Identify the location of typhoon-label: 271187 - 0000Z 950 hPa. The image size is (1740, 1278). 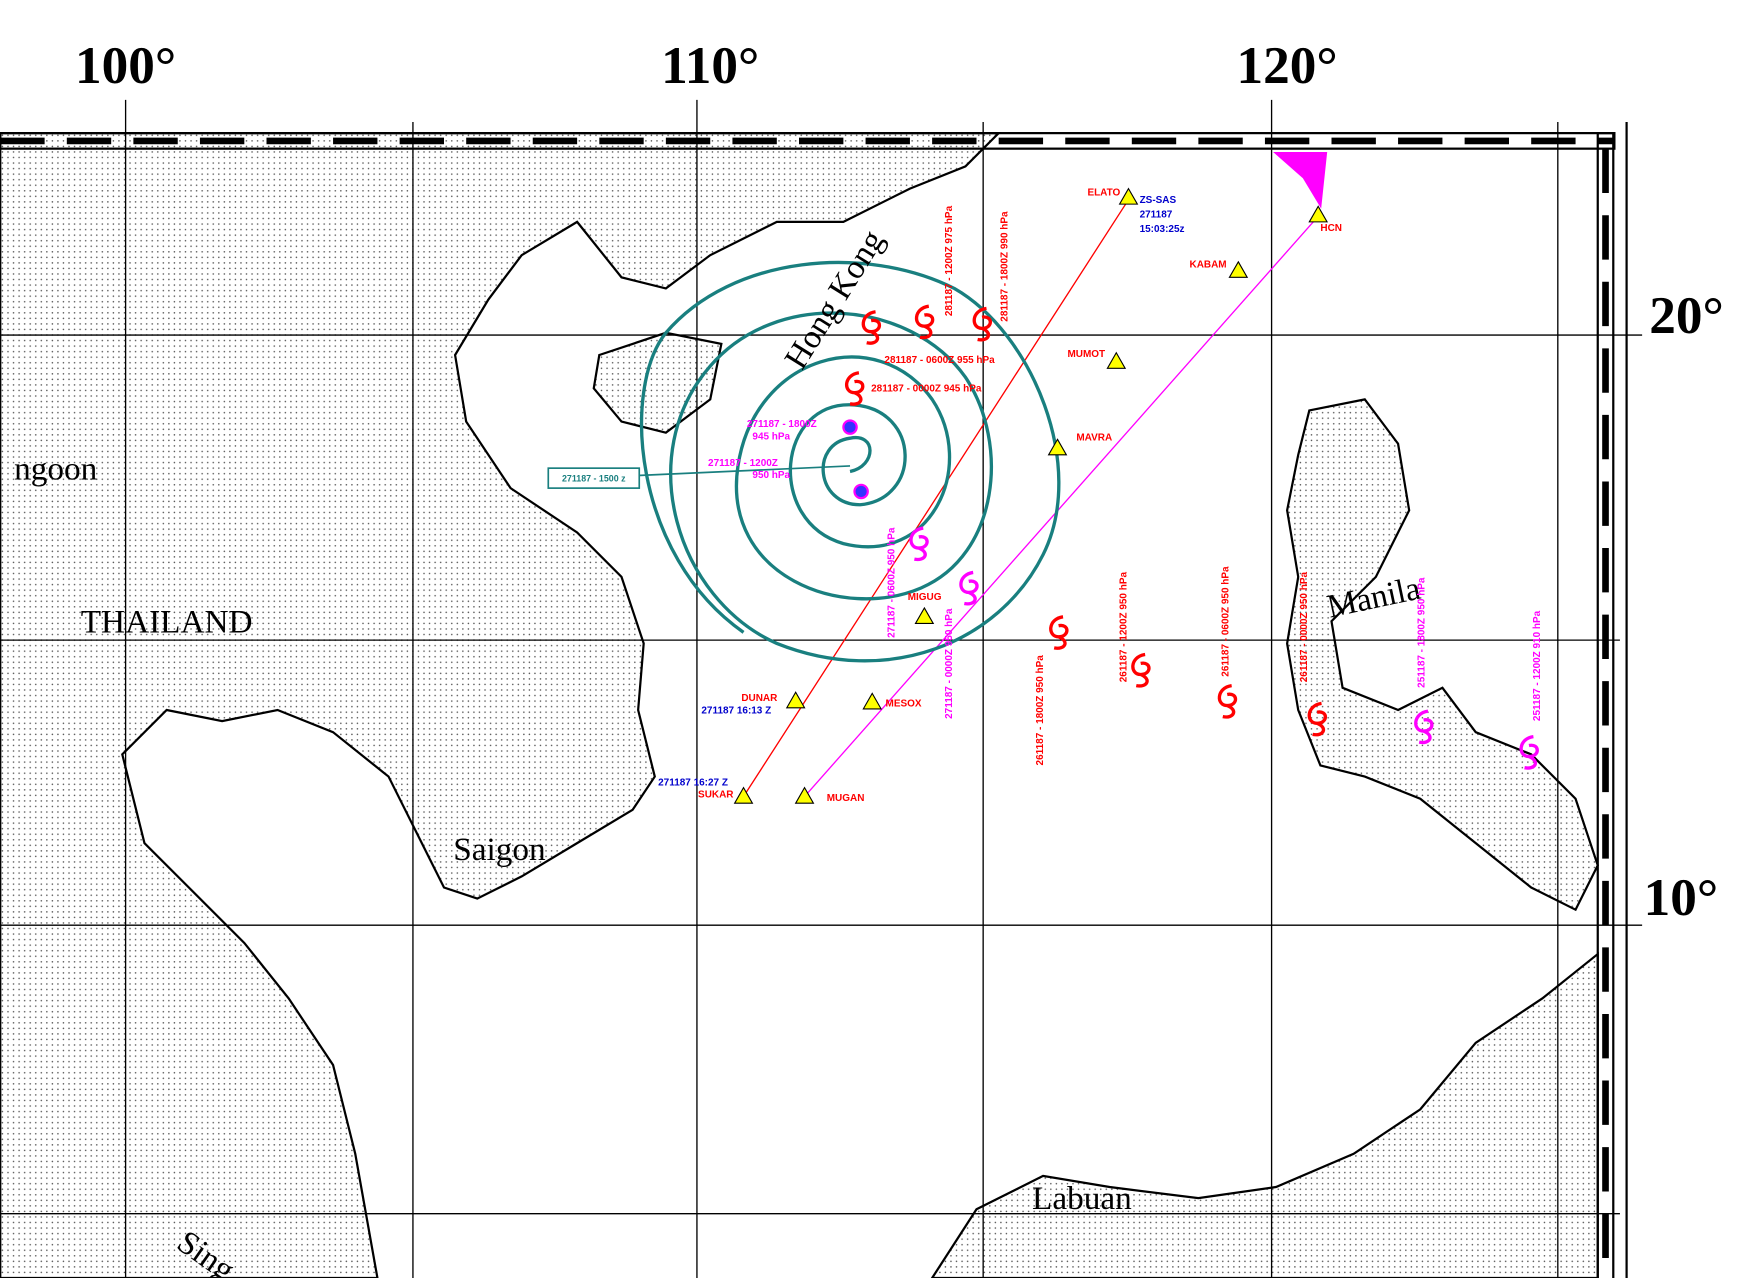
(949, 663).